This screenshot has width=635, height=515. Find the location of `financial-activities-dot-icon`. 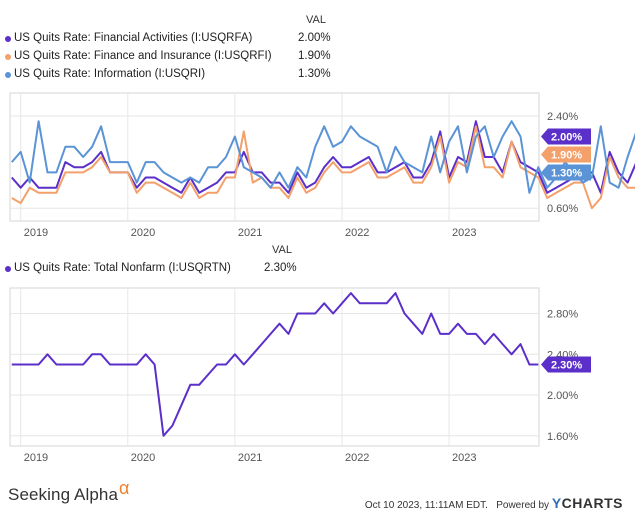

financial-activities-dot-icon is located at coordinates (8, 39).